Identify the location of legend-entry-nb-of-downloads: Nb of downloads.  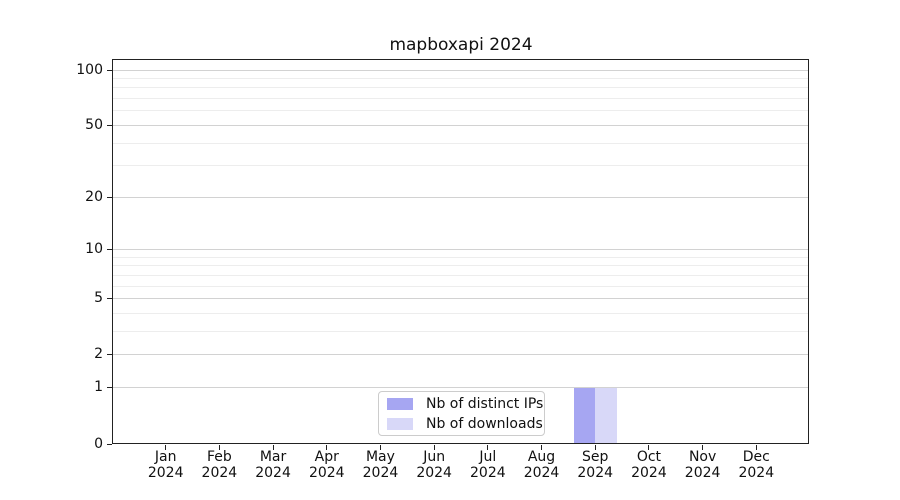
(465, 423).